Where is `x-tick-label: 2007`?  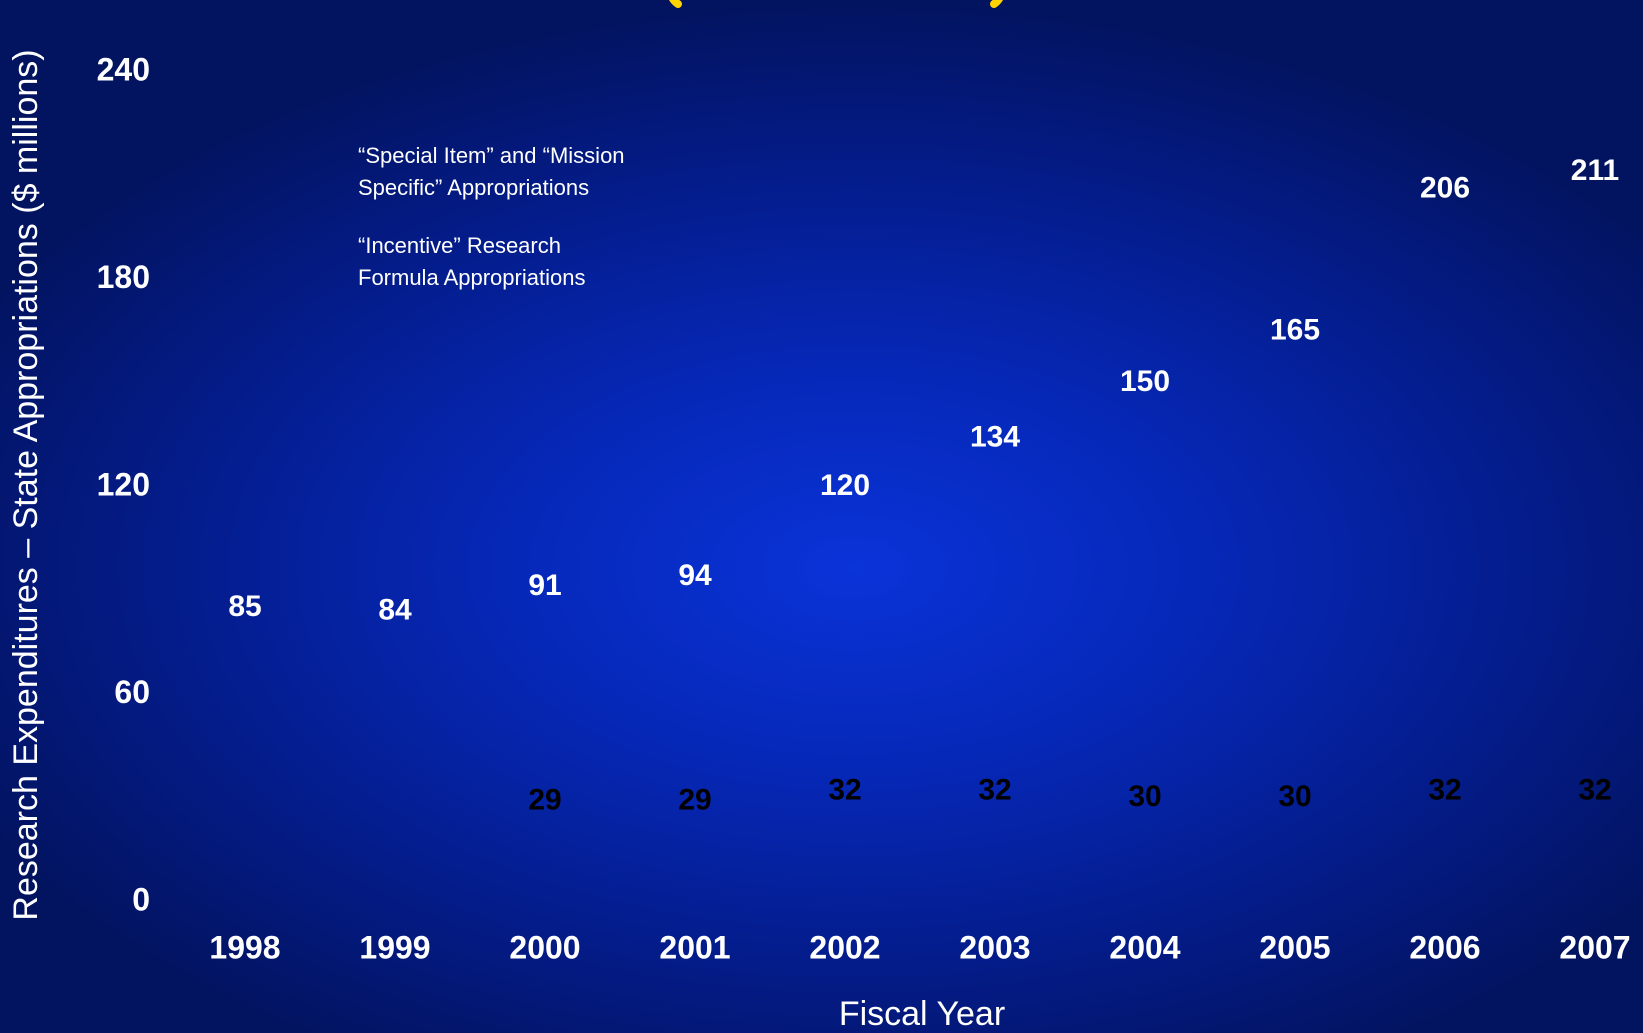 x-tick-label: 2007 is located at coordinates (1594, 947).